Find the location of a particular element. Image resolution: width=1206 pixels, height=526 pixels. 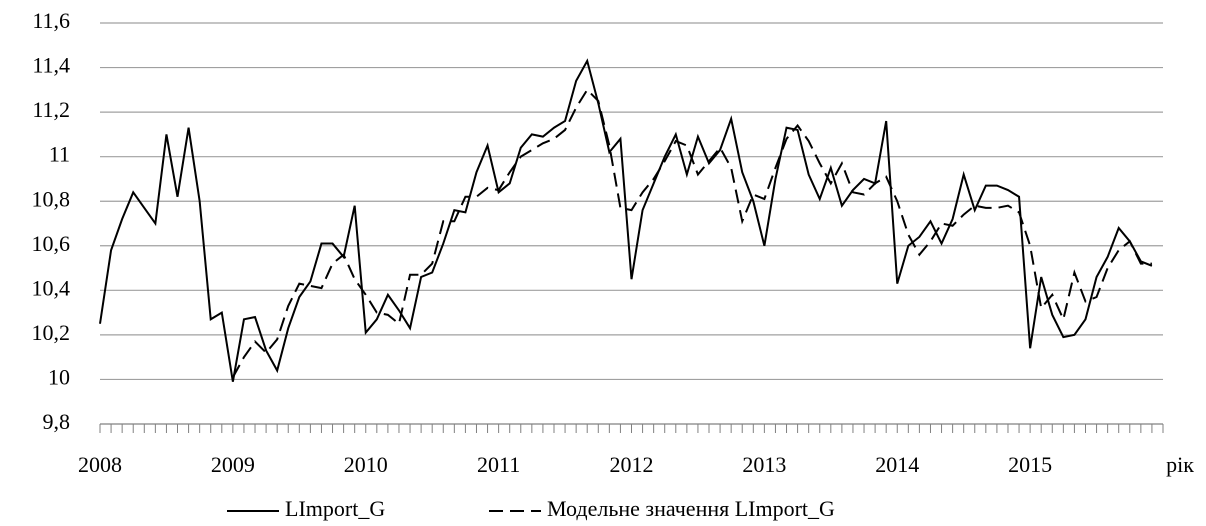

x-tick-label: 2013 is located at coordinates (764, 464).